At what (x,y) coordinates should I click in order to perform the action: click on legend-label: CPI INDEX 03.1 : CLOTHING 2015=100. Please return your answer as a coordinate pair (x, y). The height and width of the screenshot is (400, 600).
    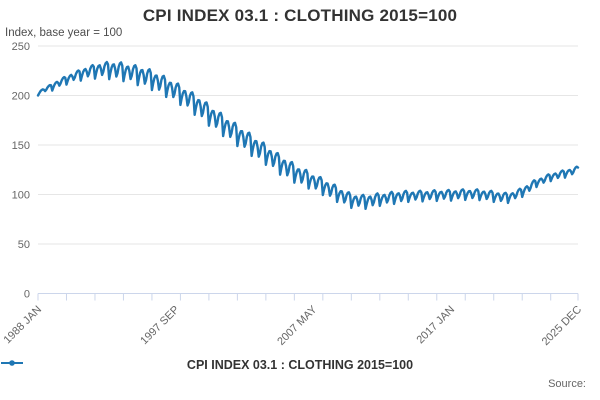
    Looking at the image, I should click on (300, 365).